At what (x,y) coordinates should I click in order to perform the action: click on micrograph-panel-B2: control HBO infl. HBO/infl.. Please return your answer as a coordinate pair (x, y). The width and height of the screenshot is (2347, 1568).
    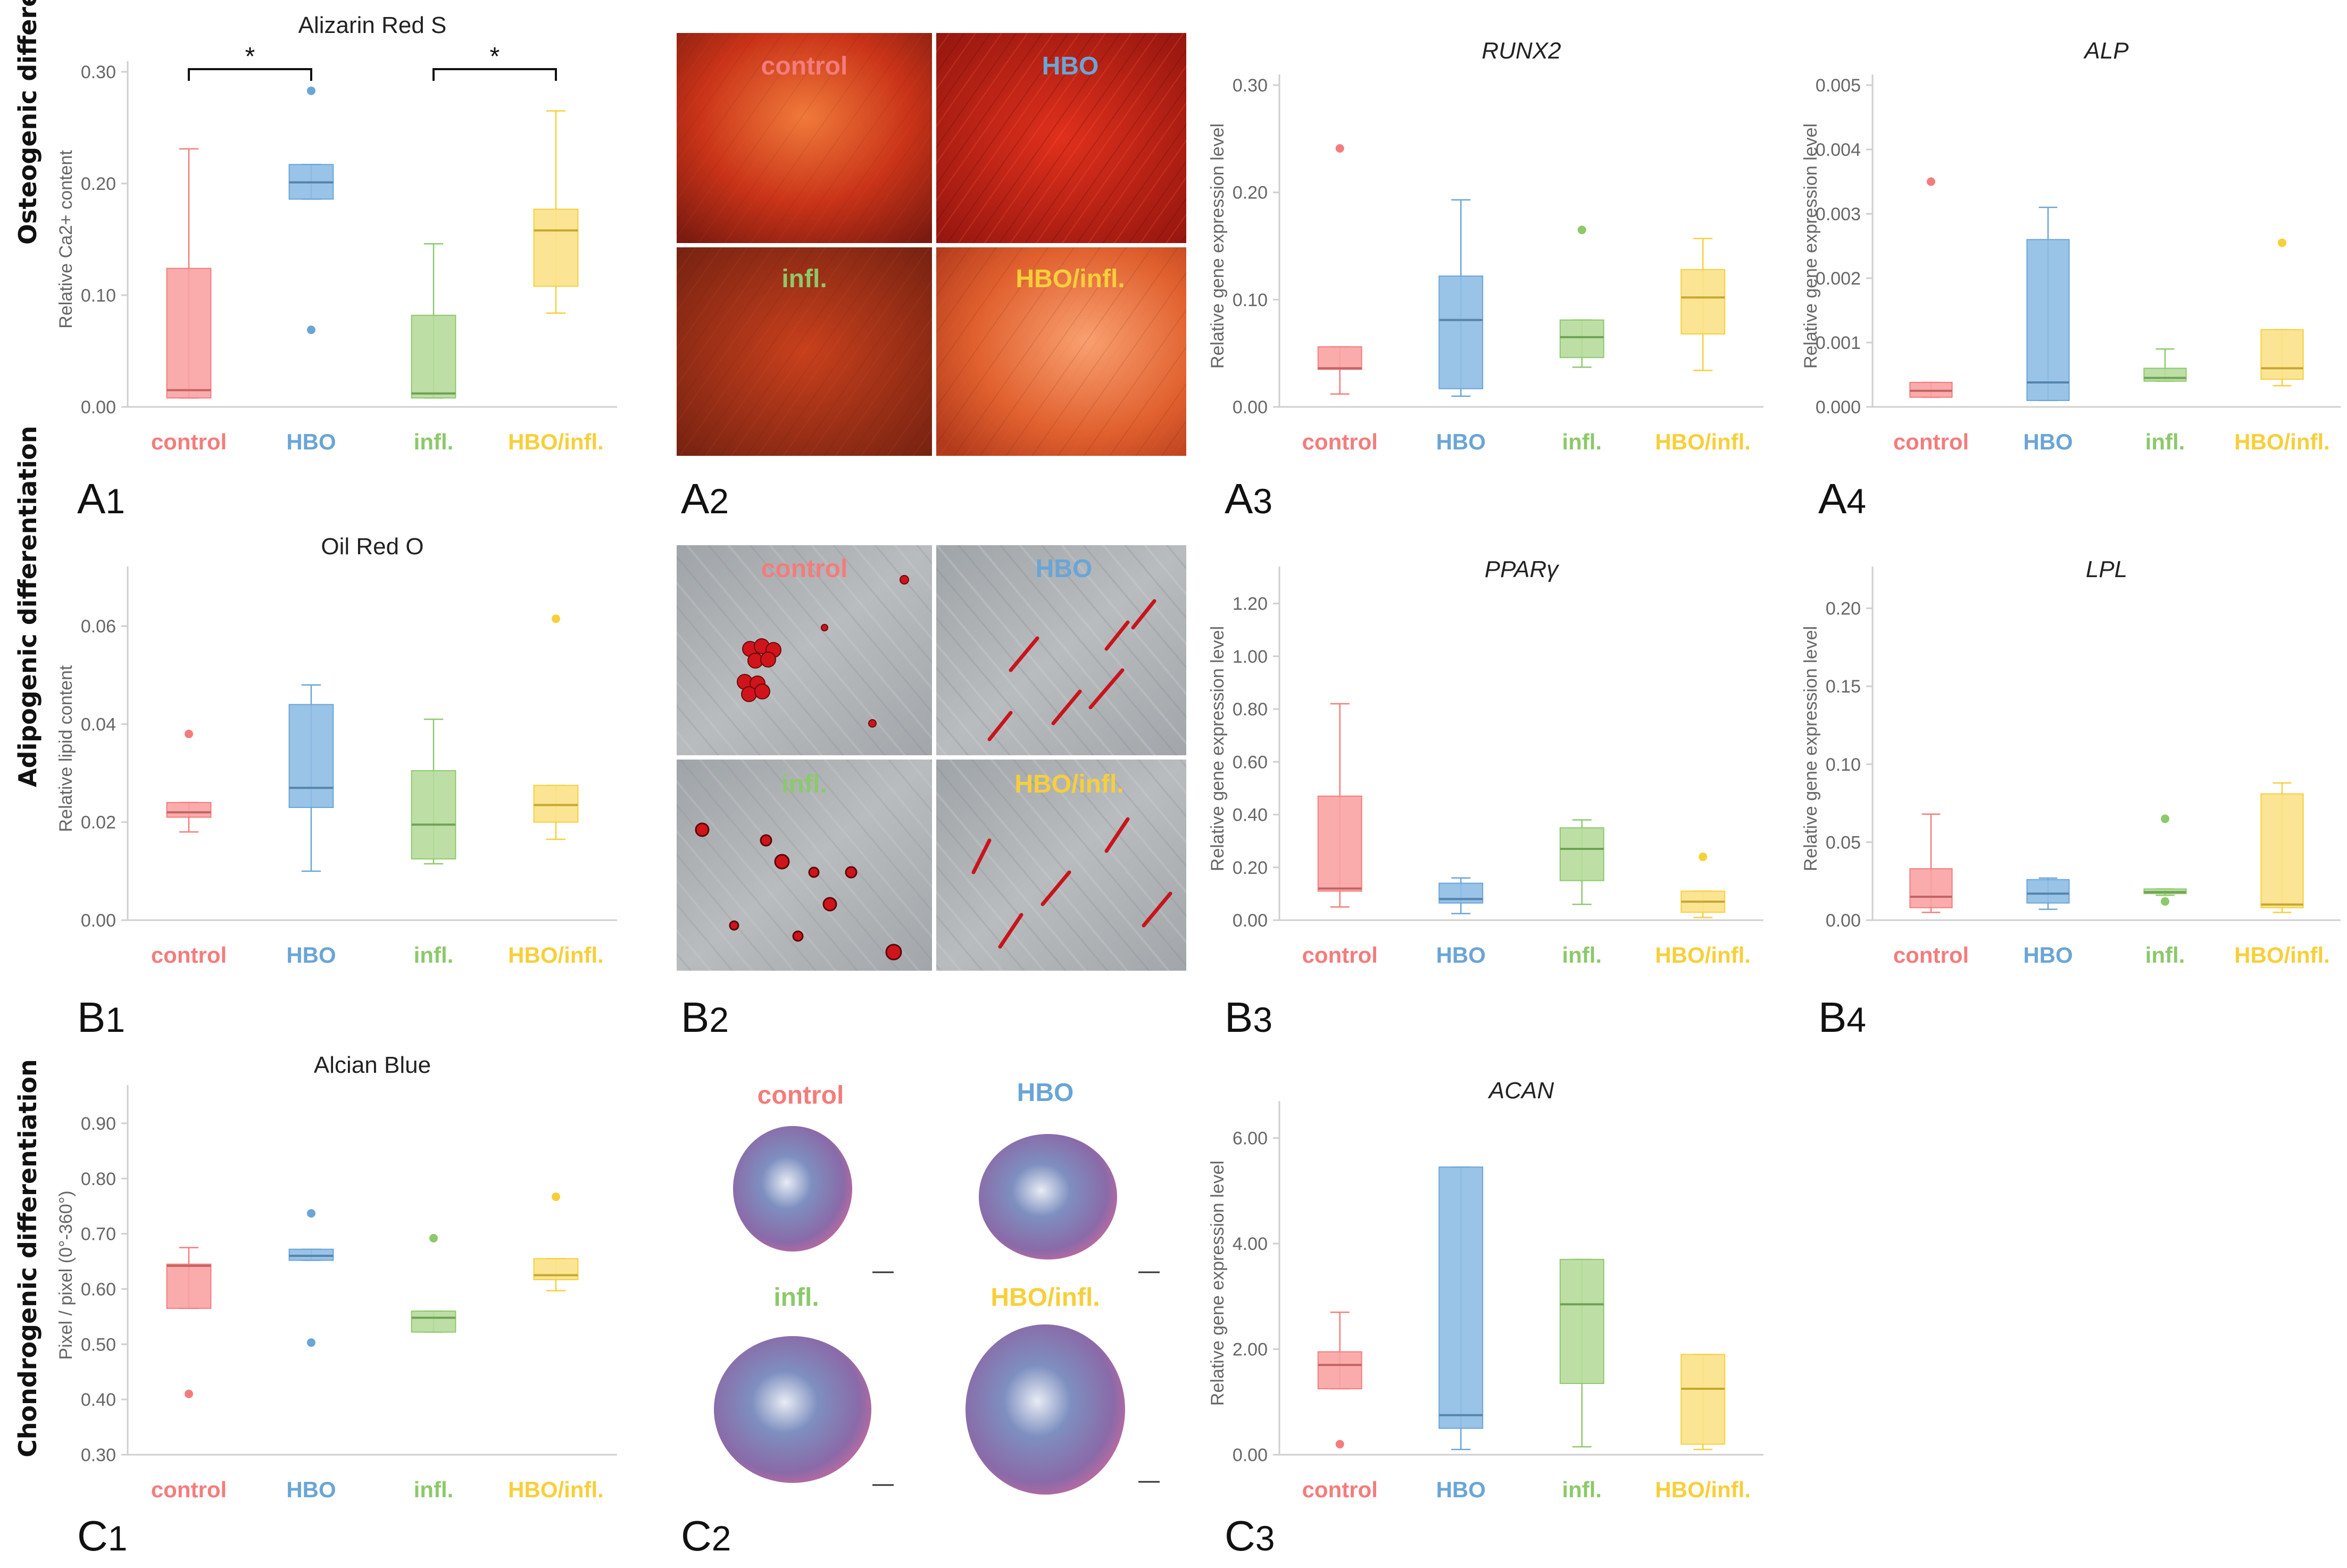
    Looking at the image, I should click on (931, 758).